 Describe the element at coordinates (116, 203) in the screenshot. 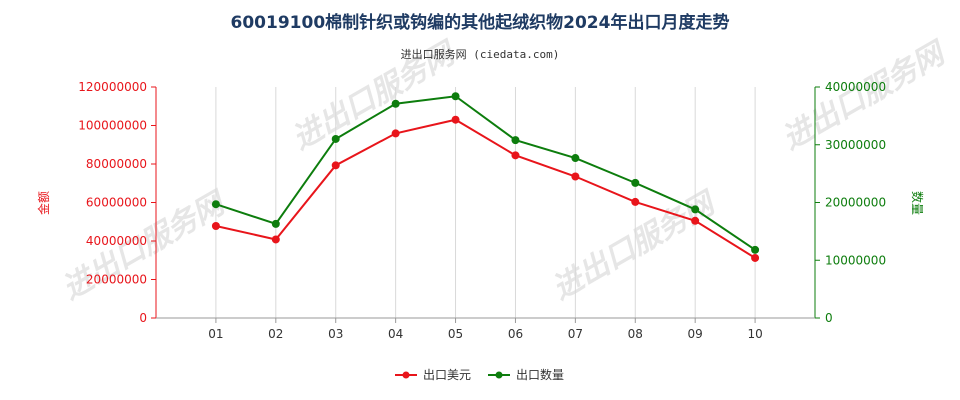

I see `y-left-tick-label: 60000000` at that location.